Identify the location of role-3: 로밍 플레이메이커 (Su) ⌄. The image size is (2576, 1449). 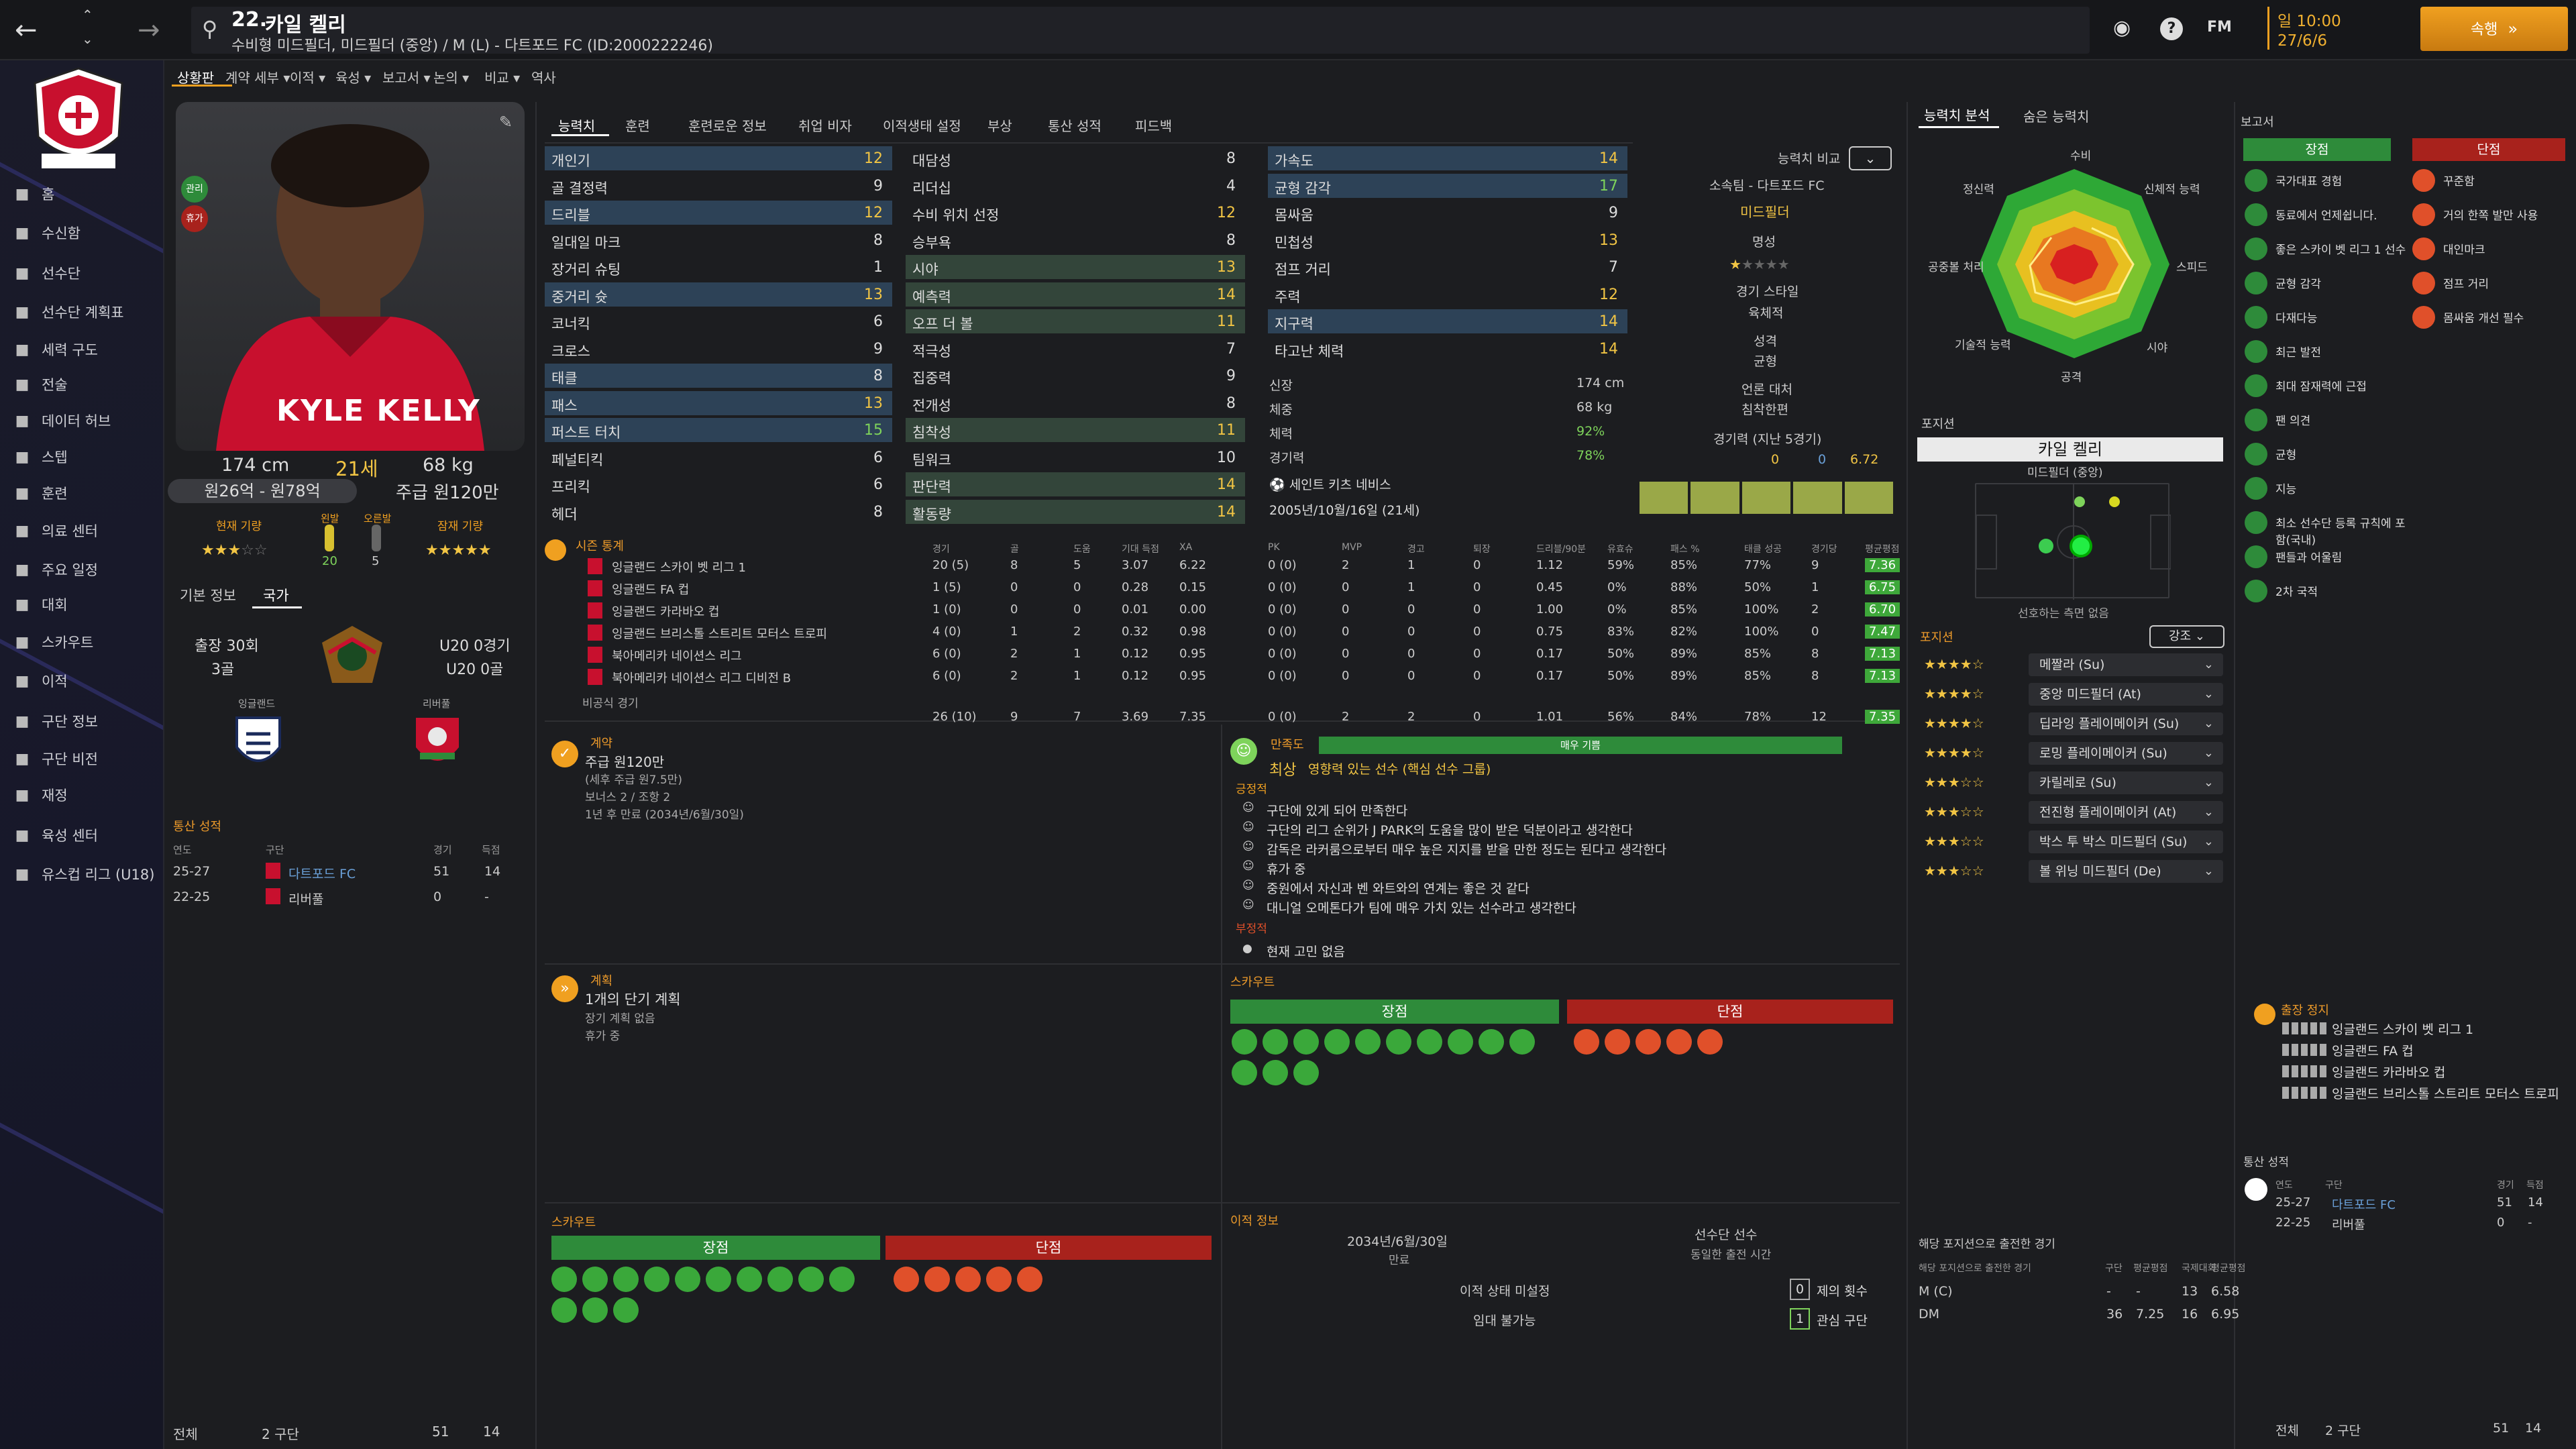
(2126, 753).